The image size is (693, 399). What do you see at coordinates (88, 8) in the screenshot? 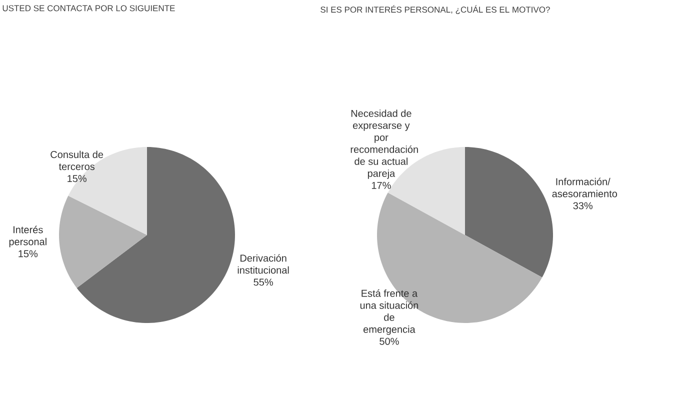
I see `chart-title: USTED SE CONTACTA POR LO SIGUIENTE` at bounding box center [88, 8].